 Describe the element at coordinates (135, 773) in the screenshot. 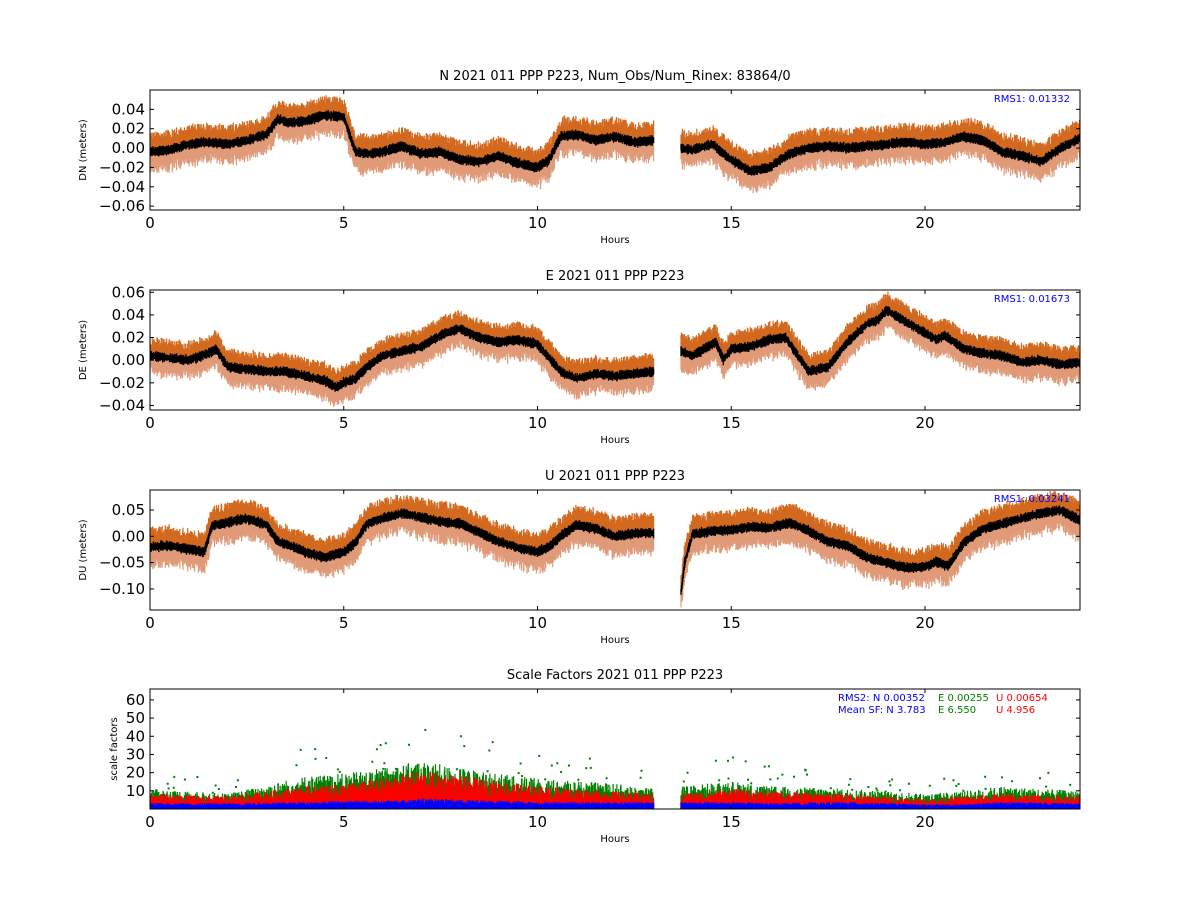

I see `y-tick-label: 20` at that location.